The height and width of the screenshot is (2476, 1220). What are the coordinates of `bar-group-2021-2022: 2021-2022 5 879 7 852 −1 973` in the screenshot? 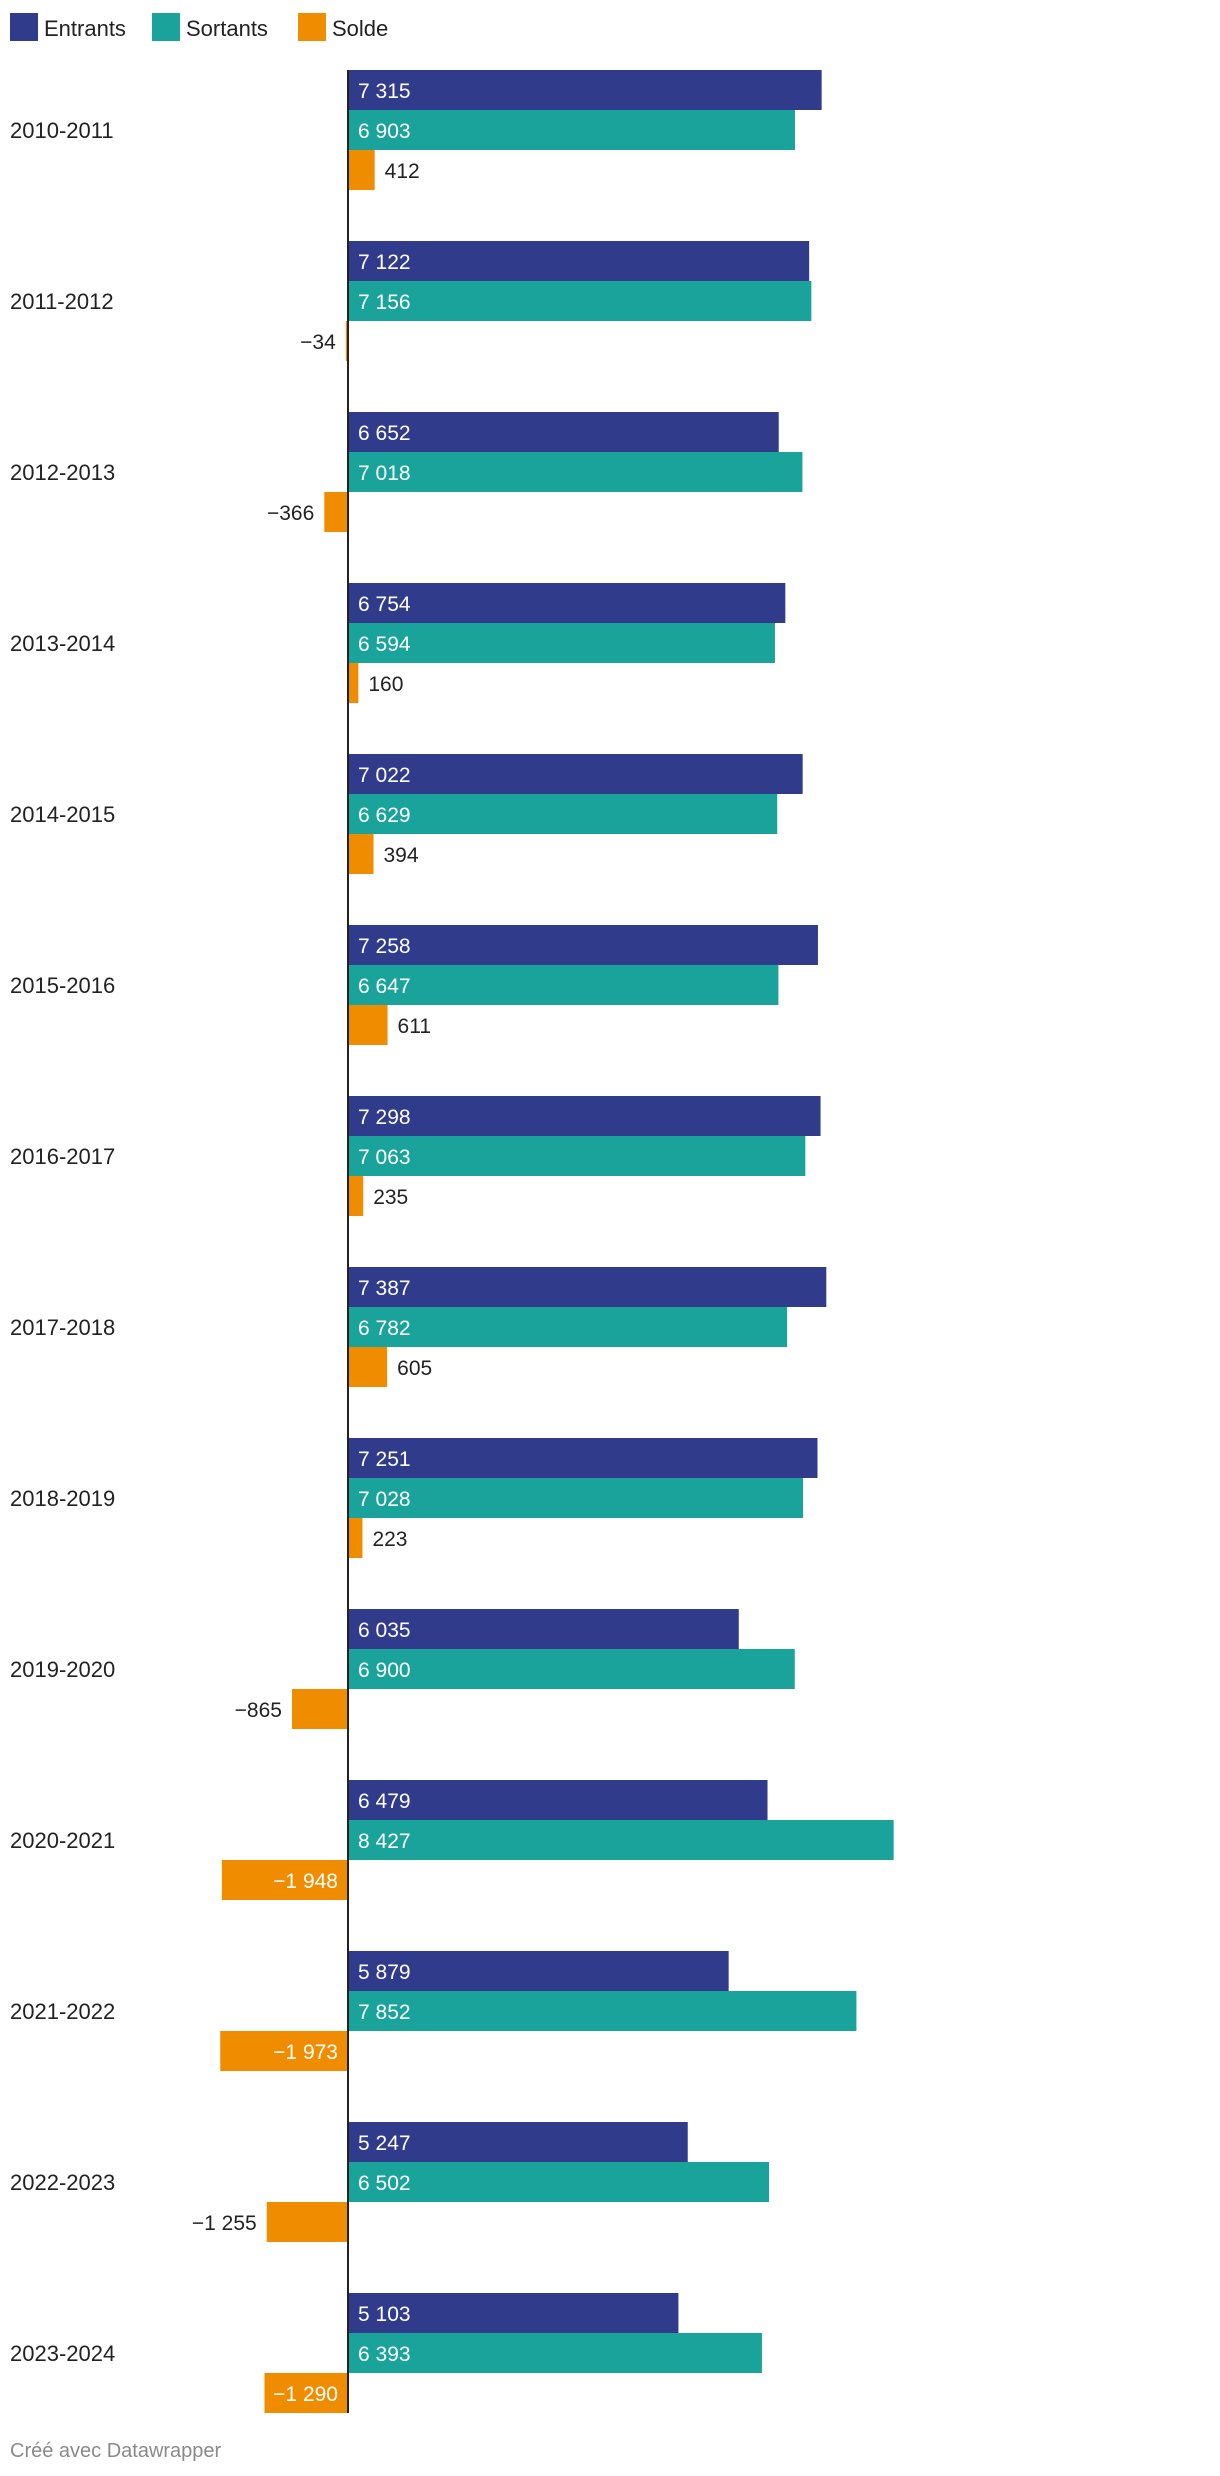 It's located at (433, 2011).